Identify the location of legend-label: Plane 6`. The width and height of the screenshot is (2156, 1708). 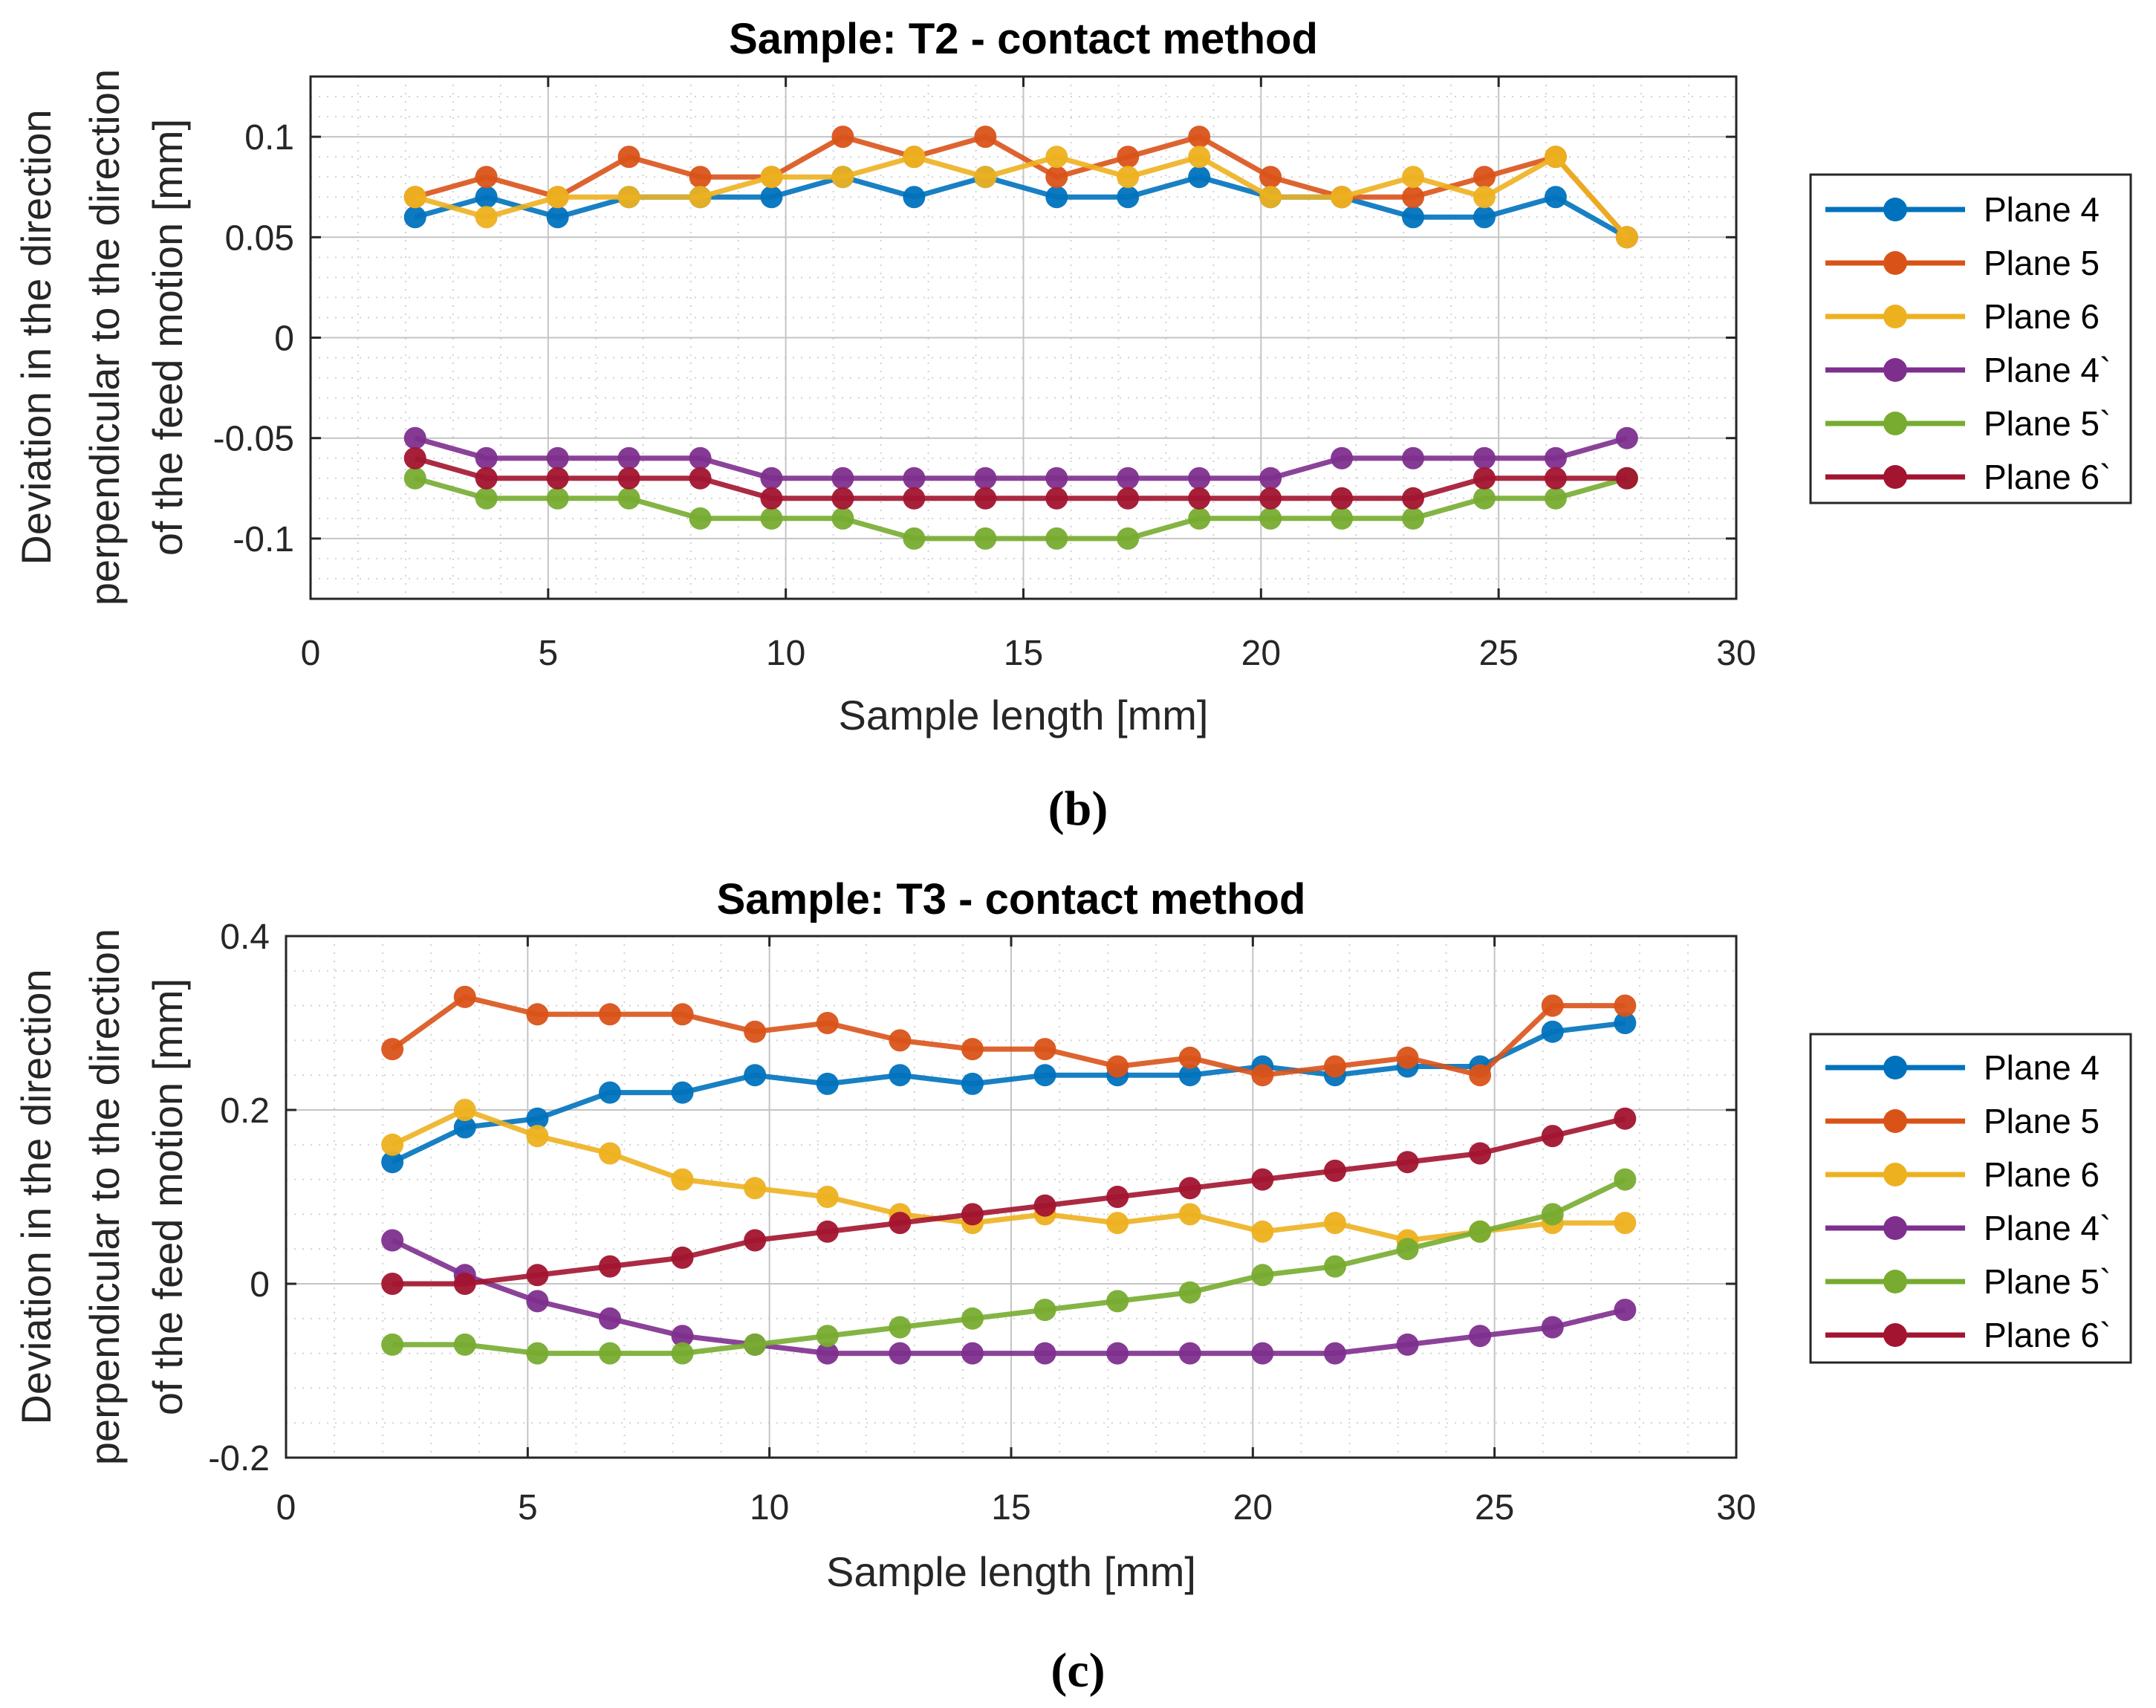
(2047, 1335).